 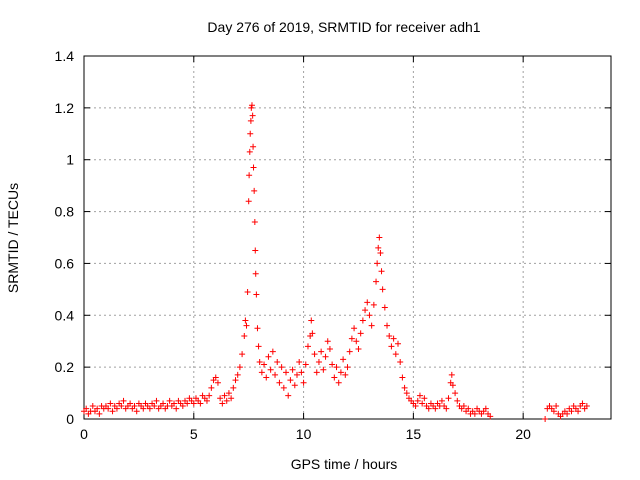 I want to click on y-tick-label: 0.2, so click(x=65, y=367).